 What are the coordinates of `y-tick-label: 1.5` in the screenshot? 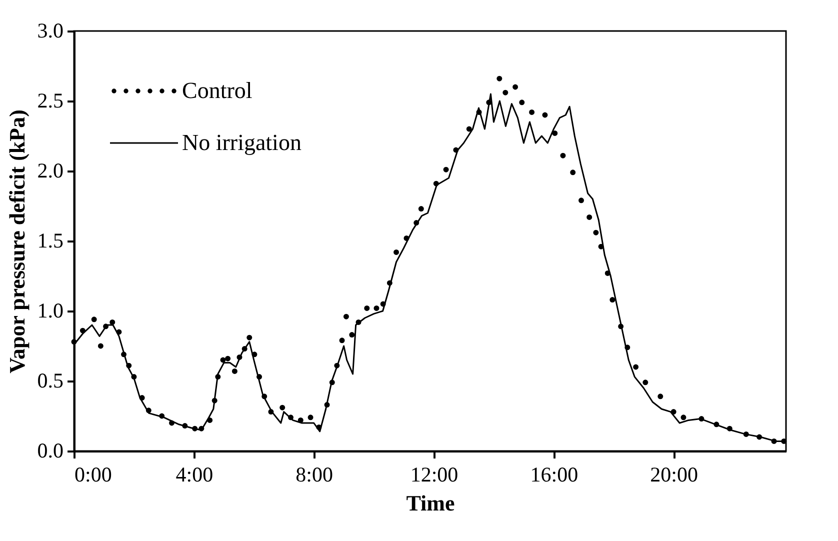 It's located at (50, 240).